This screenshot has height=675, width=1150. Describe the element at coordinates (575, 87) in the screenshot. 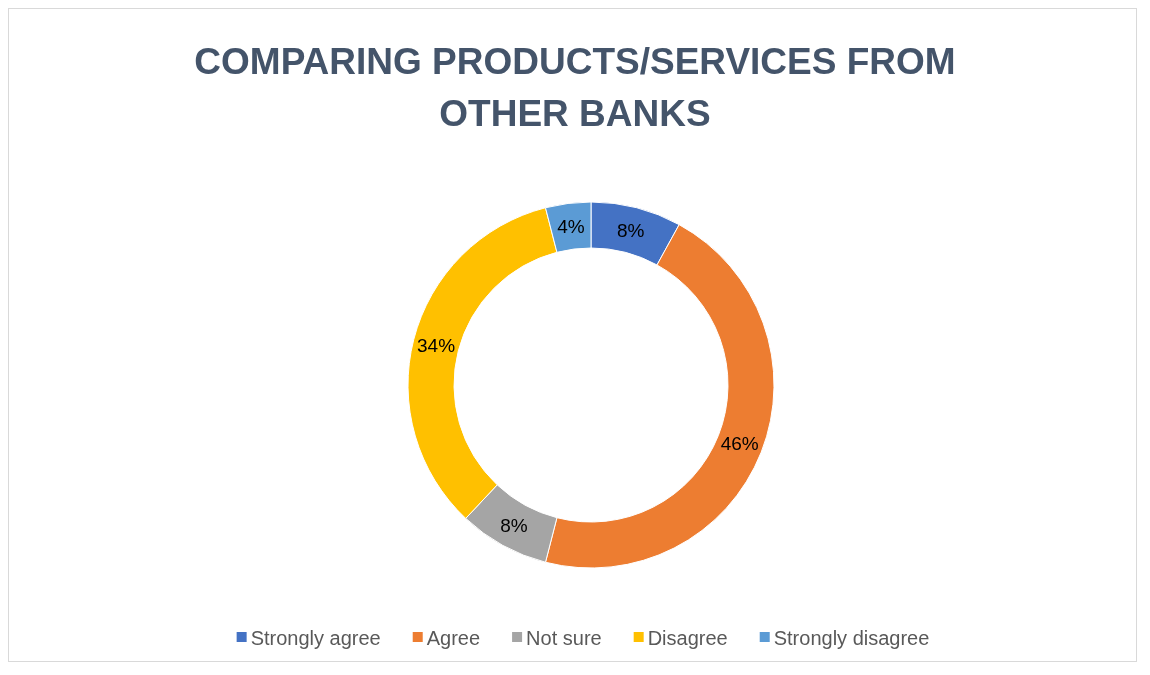

I see `chart-title: COMPARING PRODUCTS/SERVICES FROM OTHER BANKS` at that location.